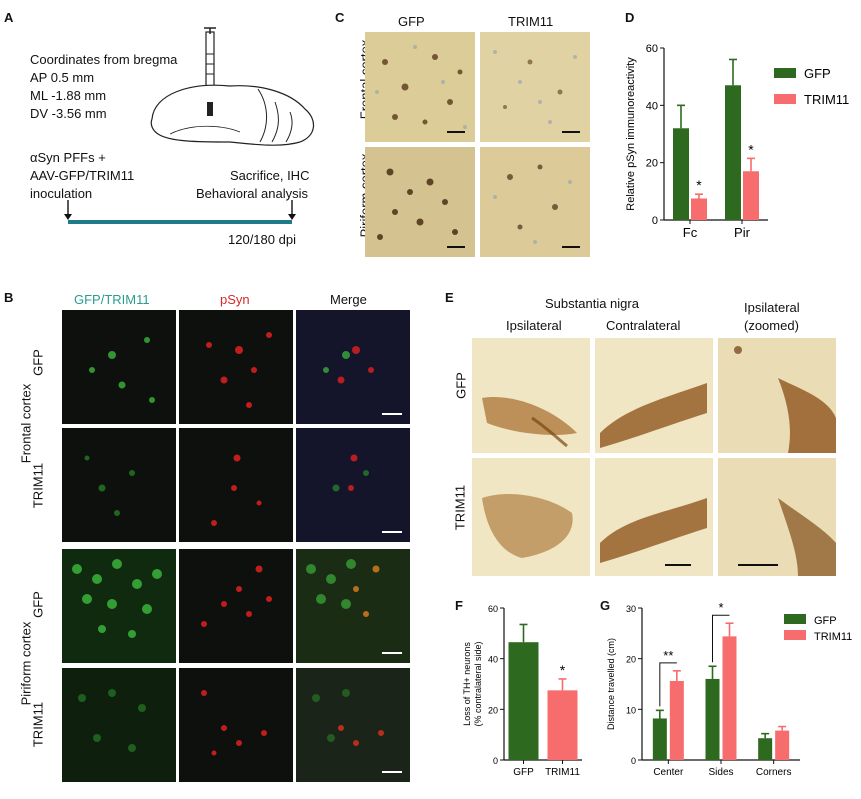  What do you see at coordinates (668, 655) in the screenshot?
I see `significance-star: **` at bounding box center [668, 655].